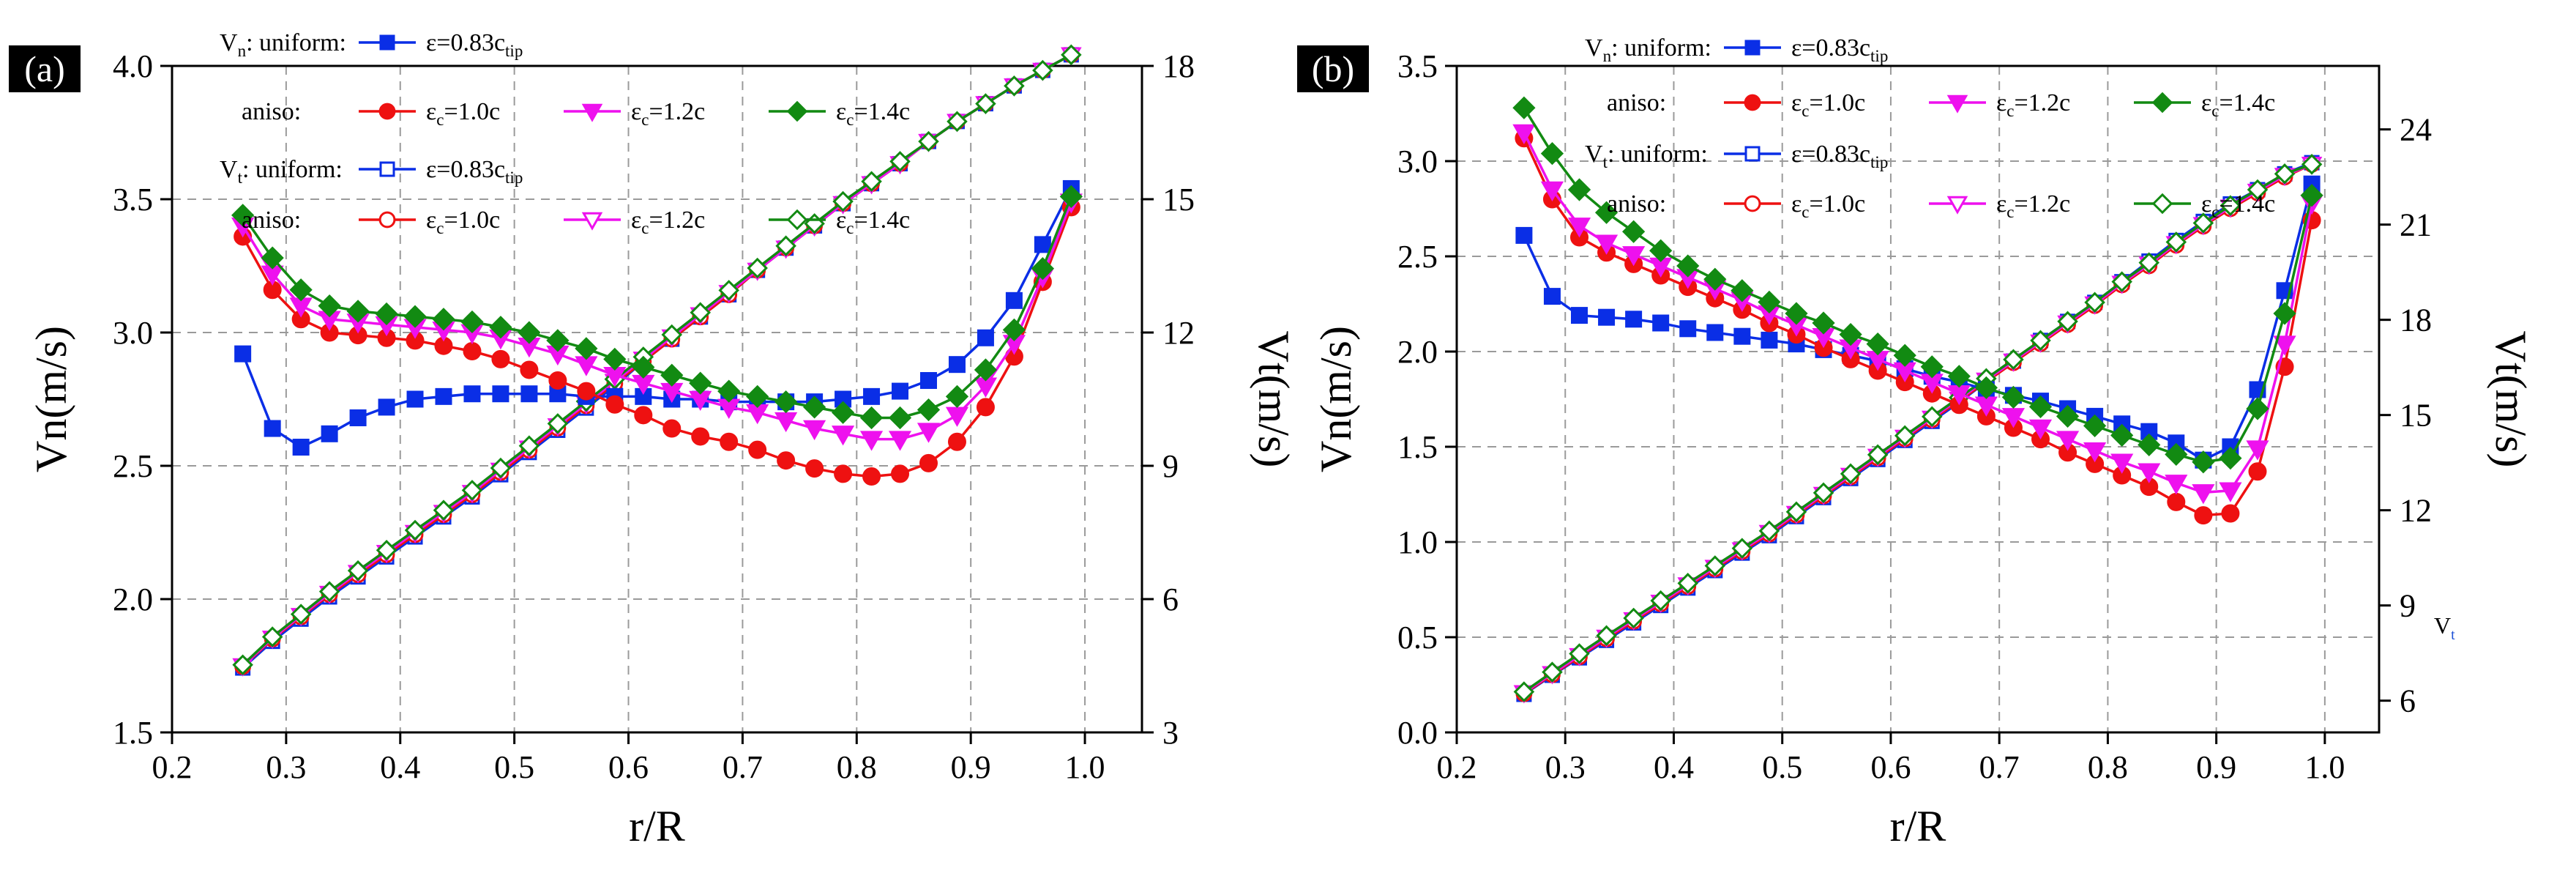  What do you see at coordinates (2248, 102) in the screenshot?
I see `legend-eps-value: =1.4c` at bounding box center [2248, 102].